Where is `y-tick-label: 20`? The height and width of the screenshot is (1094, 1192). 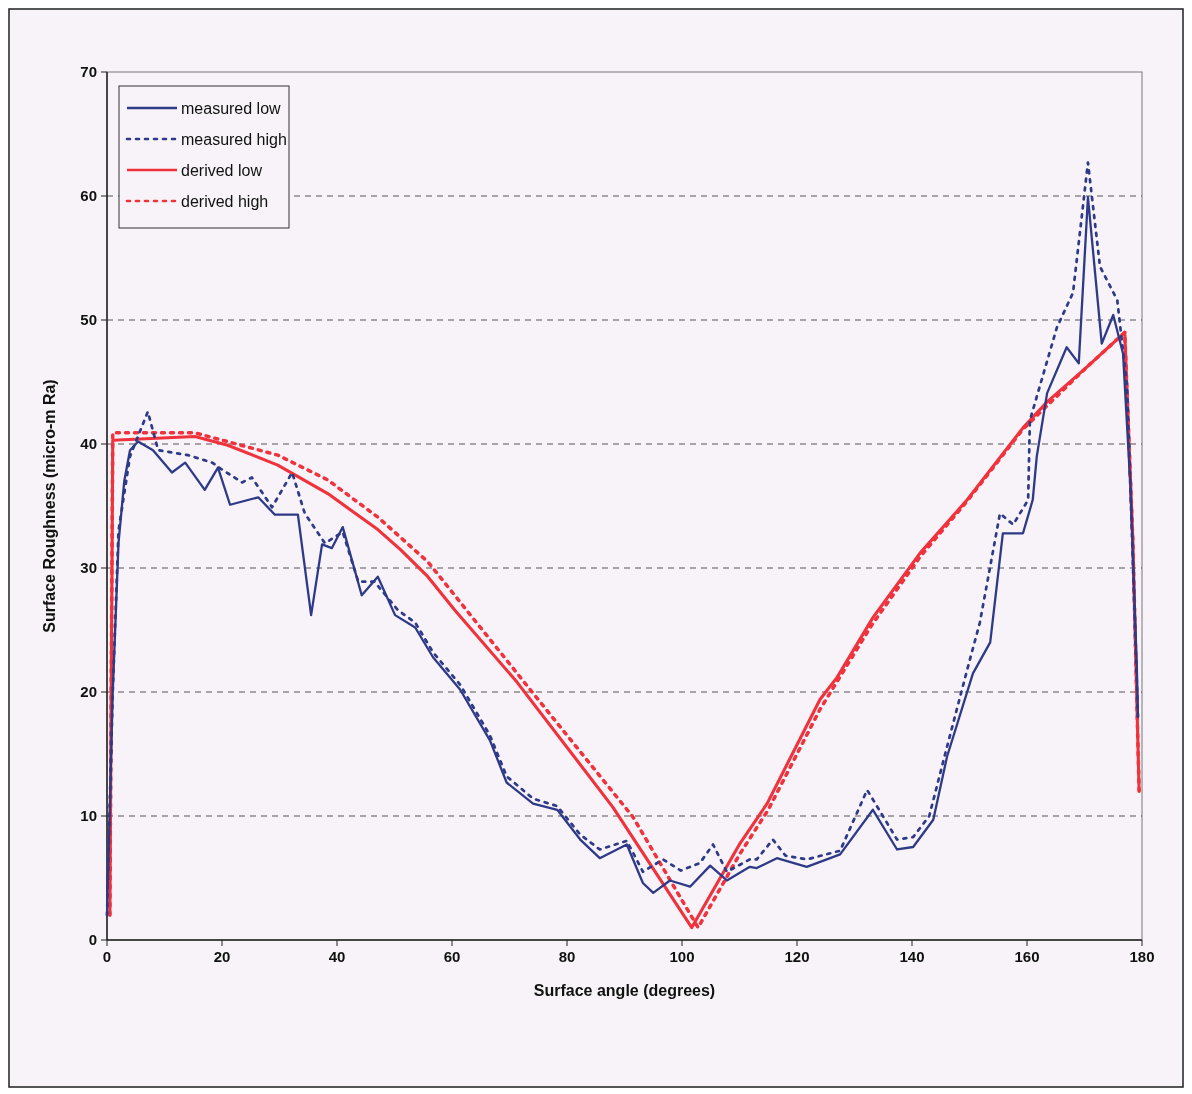 y-tick-label: 20 is located at coordinates (88, 692).